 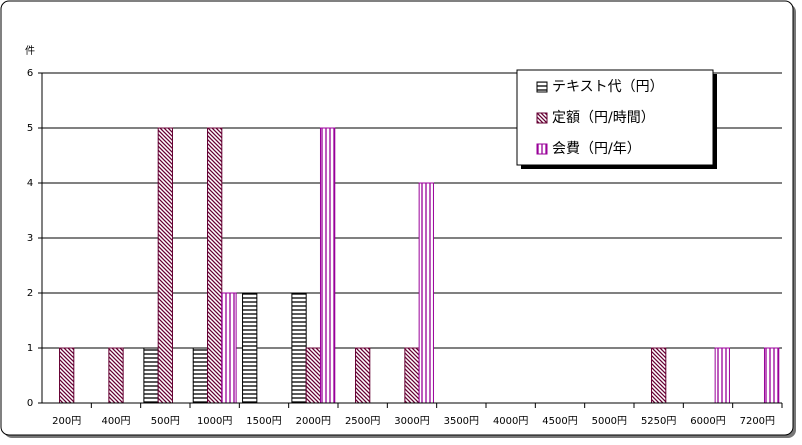 I want to click on x-tick-label: 400円, so click(x=115, y=421).